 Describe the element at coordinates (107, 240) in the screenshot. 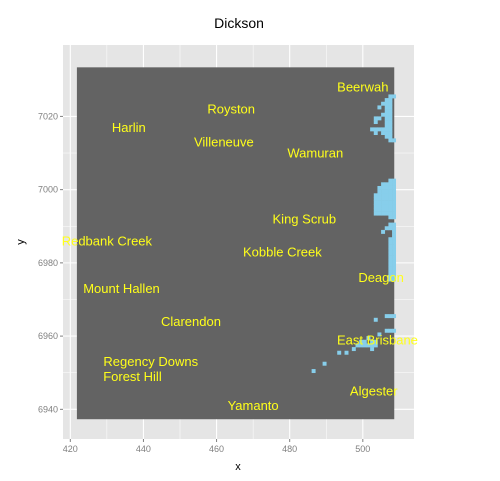

I see `place-label: Redbank Creek` at that location.